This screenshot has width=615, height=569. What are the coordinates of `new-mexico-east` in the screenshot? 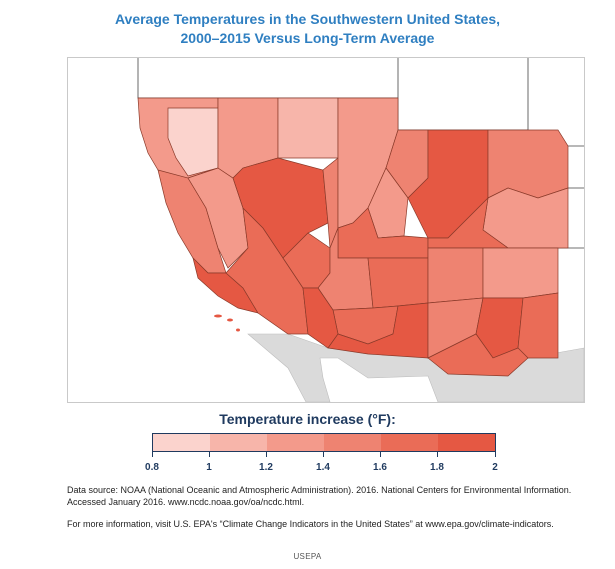 It's located at (538, 325).